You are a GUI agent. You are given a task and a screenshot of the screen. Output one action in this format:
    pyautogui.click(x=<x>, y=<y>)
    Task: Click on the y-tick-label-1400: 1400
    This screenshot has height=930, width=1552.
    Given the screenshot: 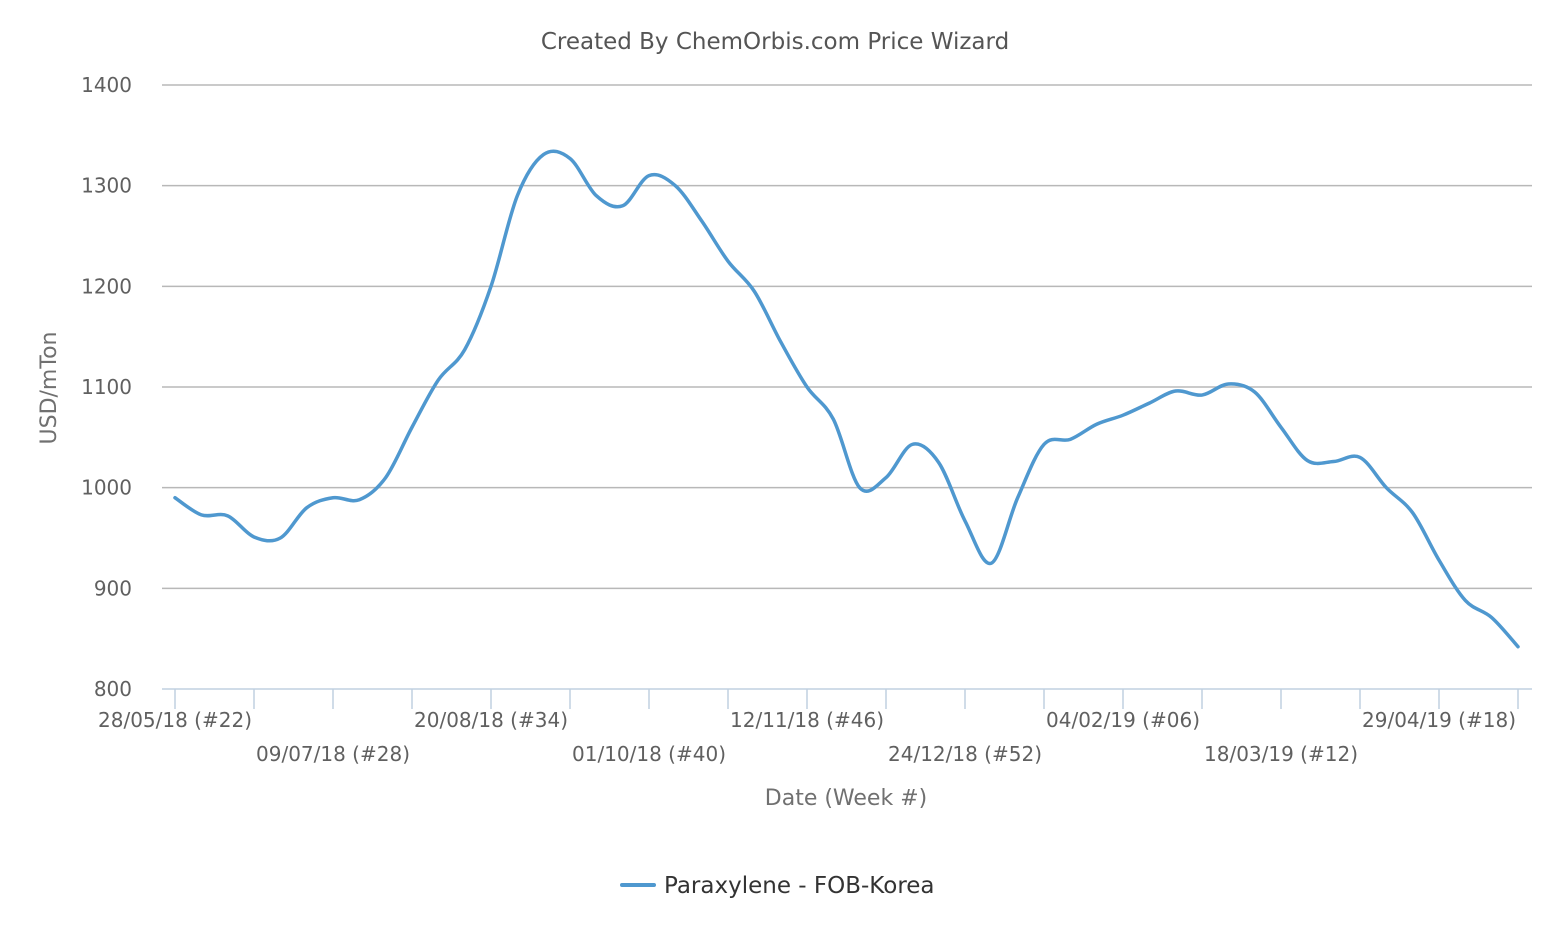 What is the action you would take?
    pyautogui.click(x=106, y=85)
    